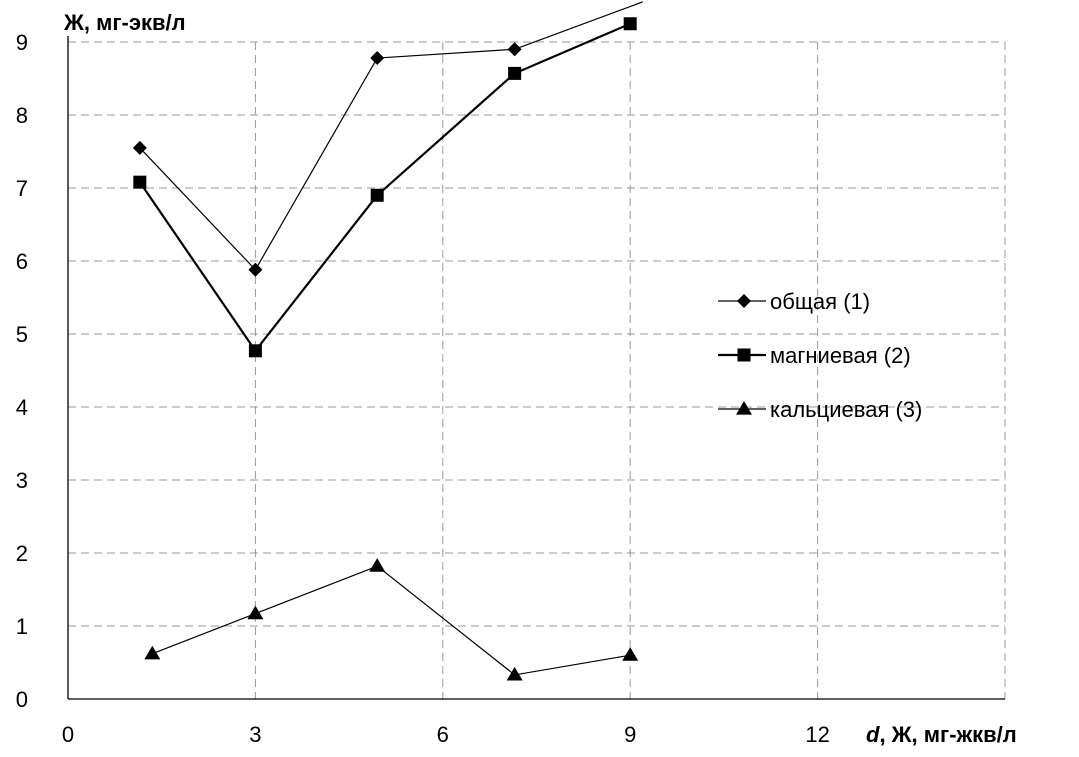  I want to click on y-tick-label: 4, so click(22, 407).